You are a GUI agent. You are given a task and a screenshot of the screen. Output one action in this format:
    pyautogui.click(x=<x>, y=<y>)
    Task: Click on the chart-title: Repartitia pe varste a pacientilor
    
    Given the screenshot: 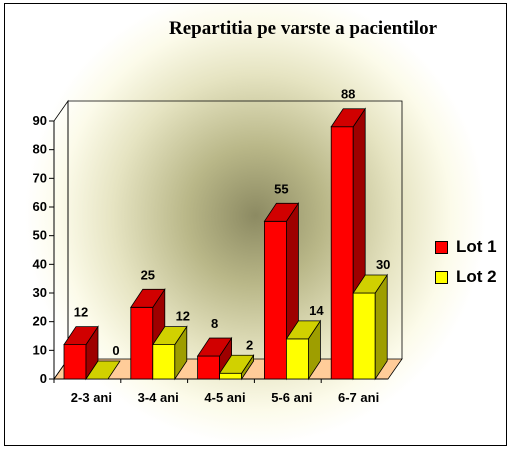 What is the action you would take?
    pyautogui.click(x=303, y=28)
    